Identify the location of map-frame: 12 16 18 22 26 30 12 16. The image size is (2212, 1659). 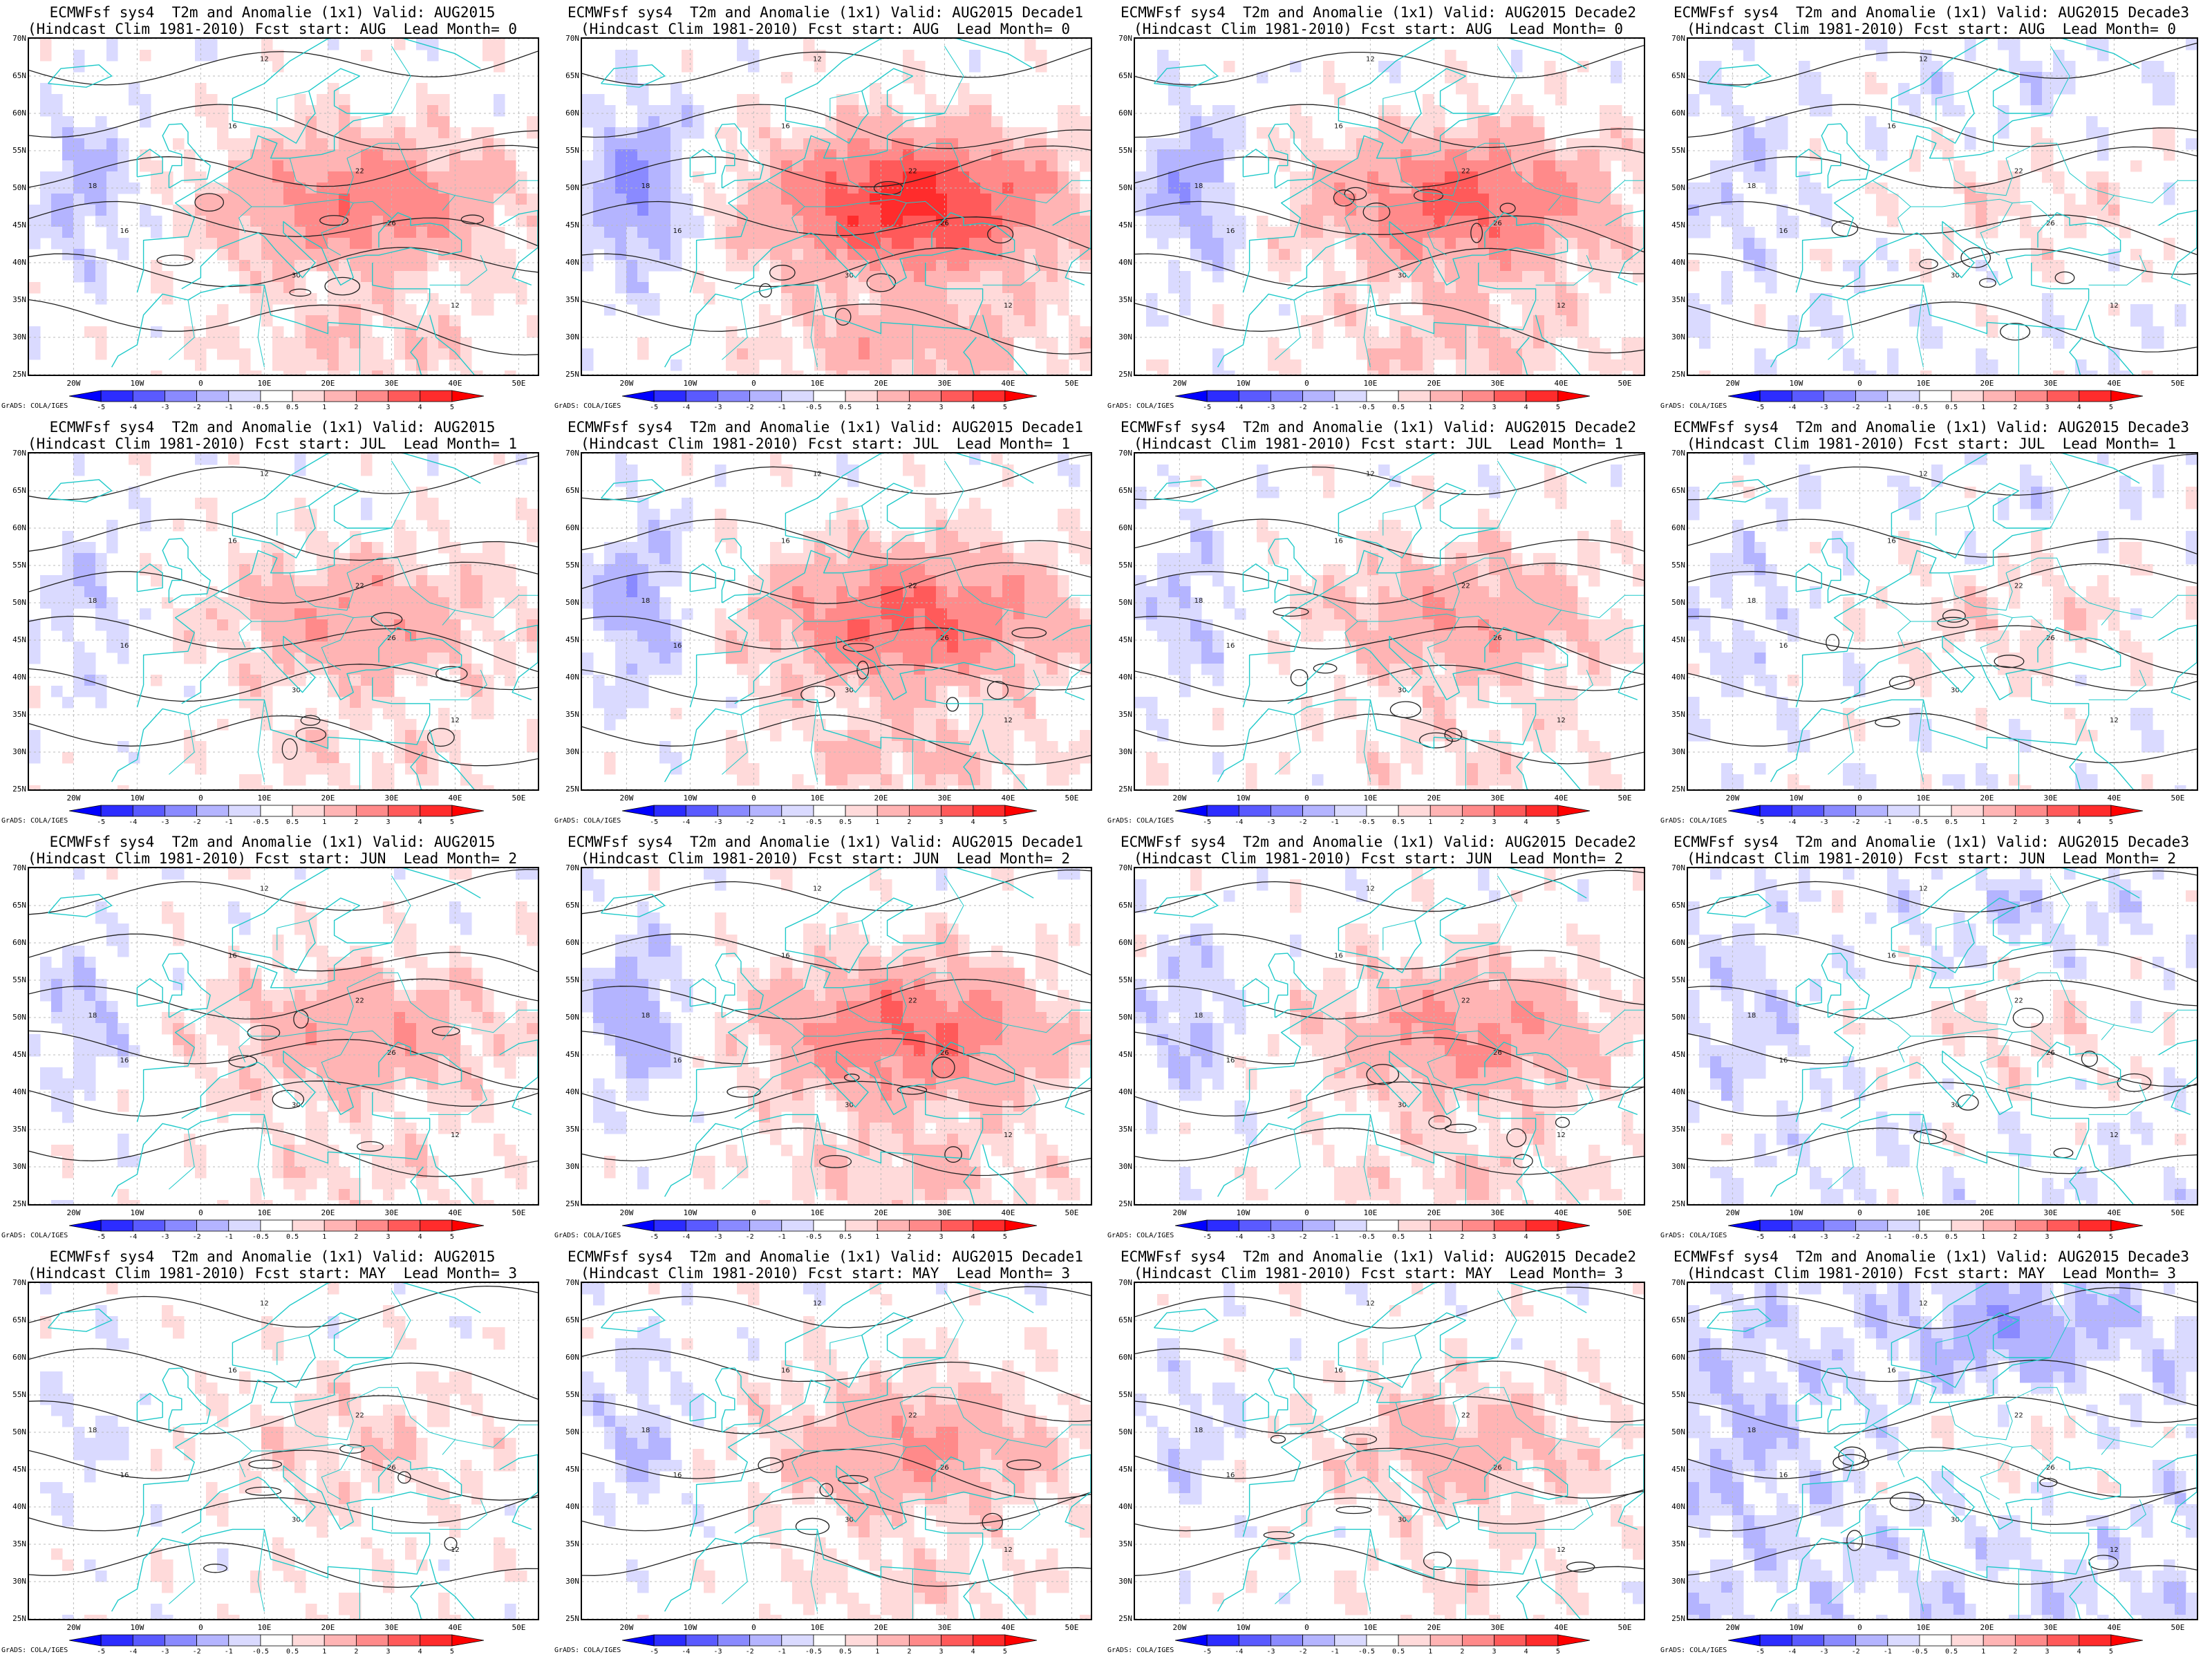
(836, 622).